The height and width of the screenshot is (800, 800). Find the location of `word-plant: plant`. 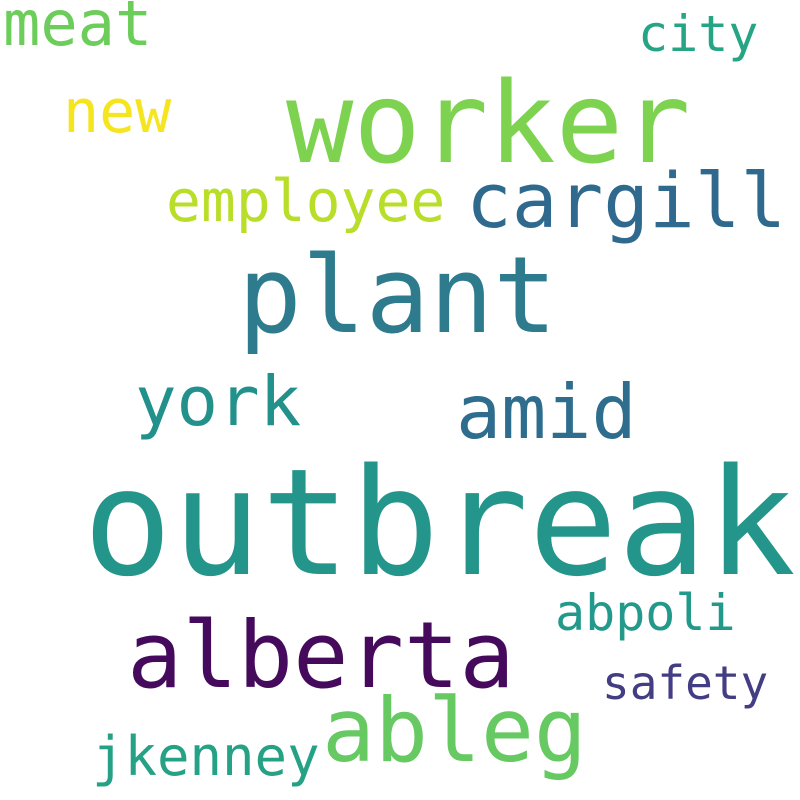

word-plant: plant is located at coordinates (398, 295).